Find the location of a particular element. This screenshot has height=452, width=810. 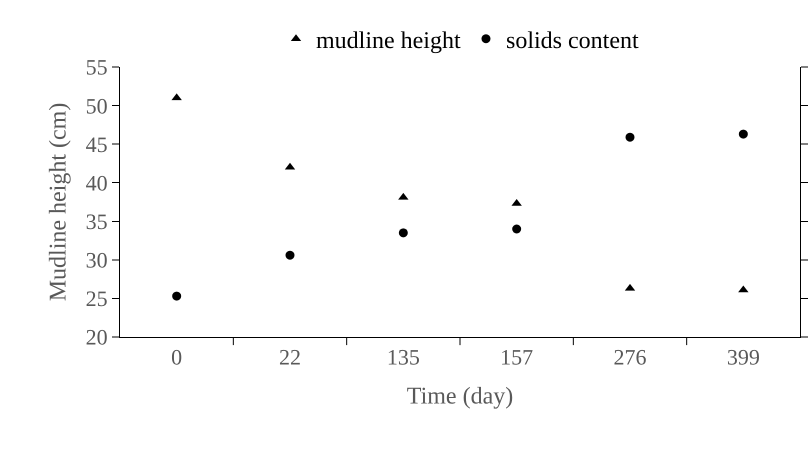

x-axis-title: Time (day) is located at coordinates (460, 397).